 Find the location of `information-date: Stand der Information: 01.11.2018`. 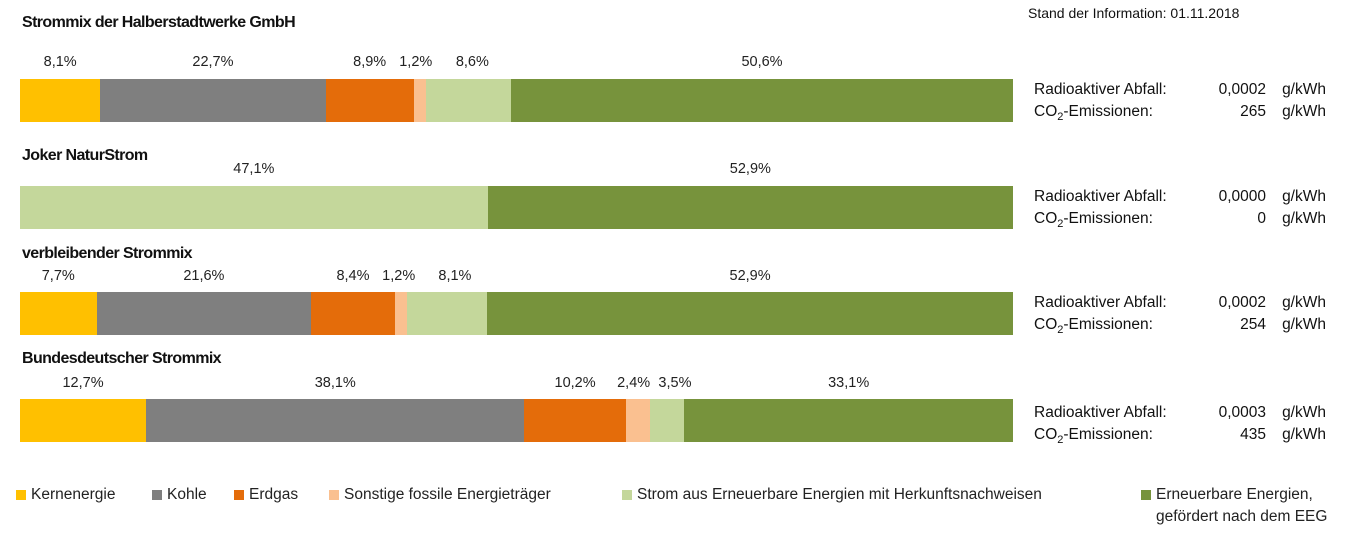

information-date: Stand der Information: 01.11.2018 is located at coordinates (1134, 13).